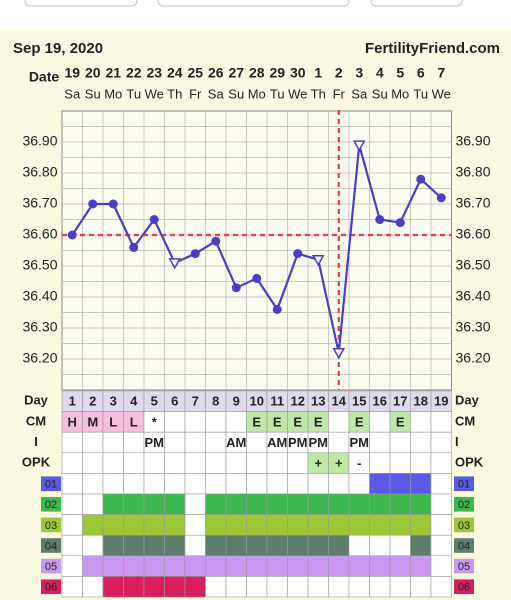 The height and width of the screenshot is (600, 511). Describe the element at coordinates (257, 93) in the screenshot. I see `weekday-label: Mo` at that location.